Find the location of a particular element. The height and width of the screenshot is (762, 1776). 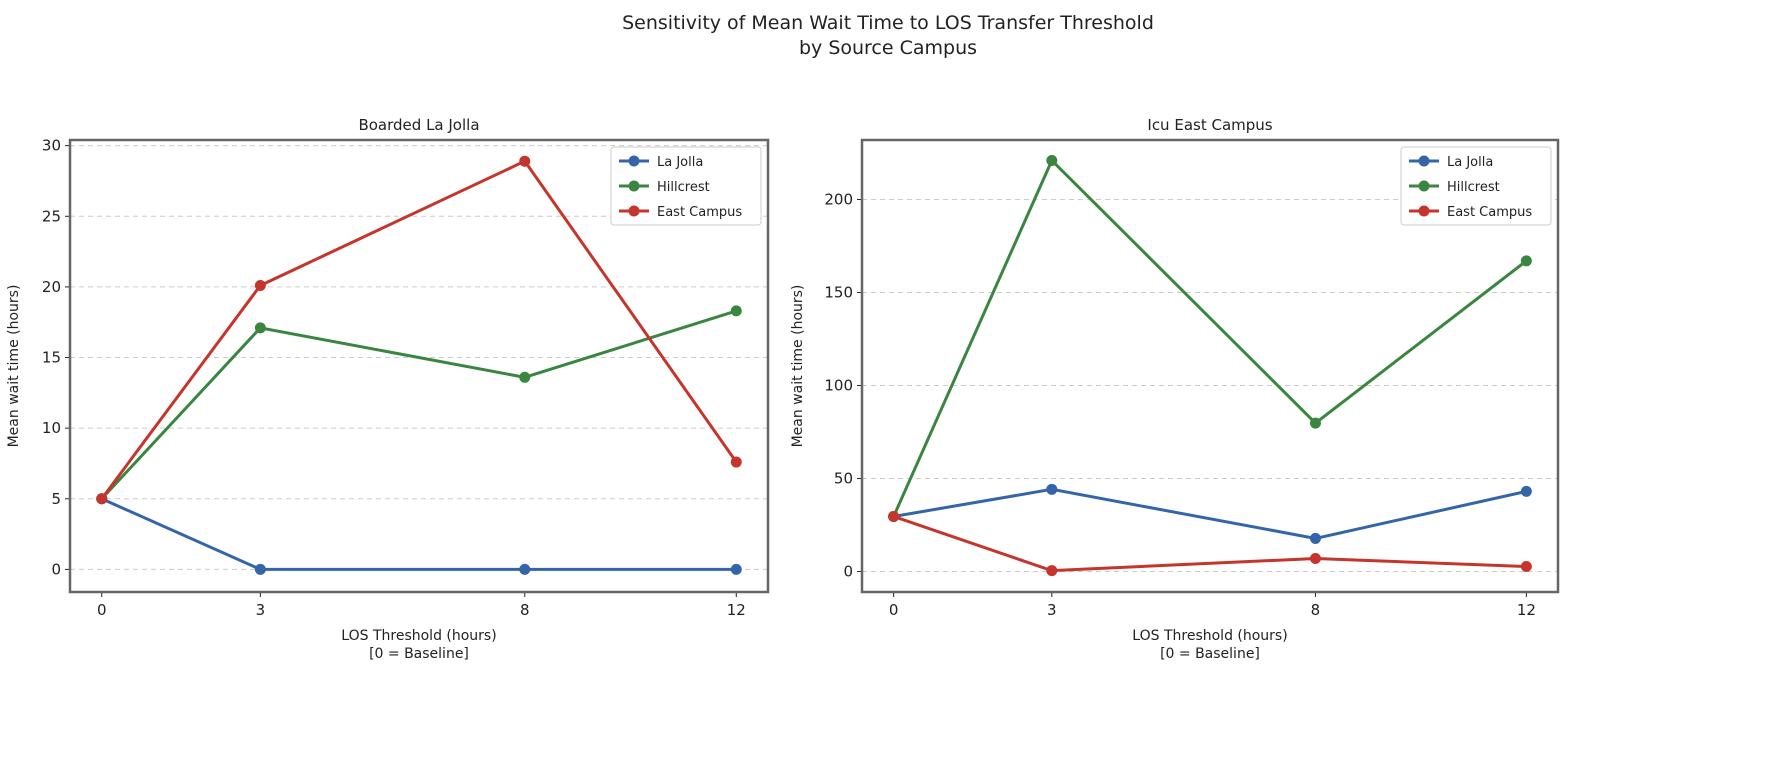

y-tick-label: 25 is located at coordinates (51, 216).